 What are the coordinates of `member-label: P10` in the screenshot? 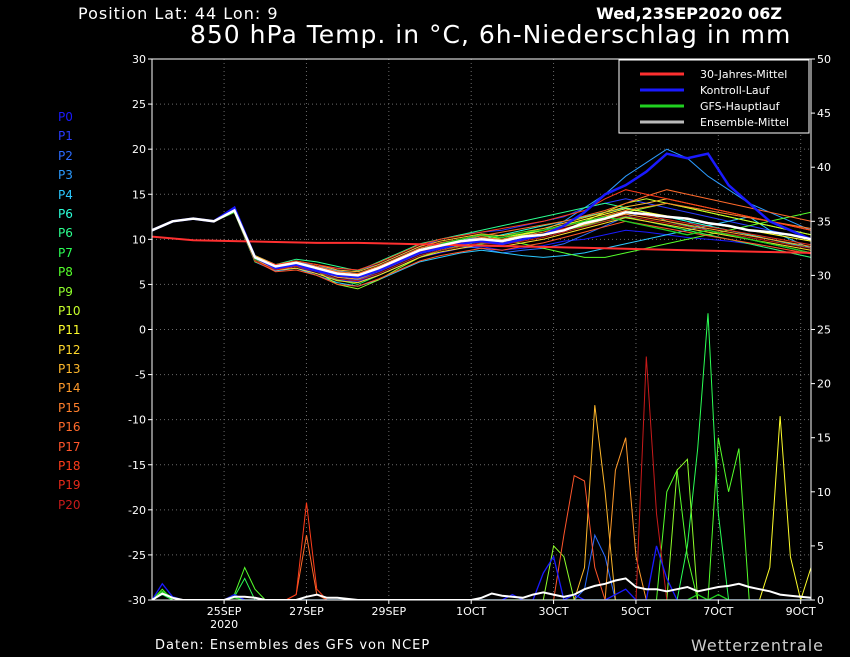 It's located at (69, 310).